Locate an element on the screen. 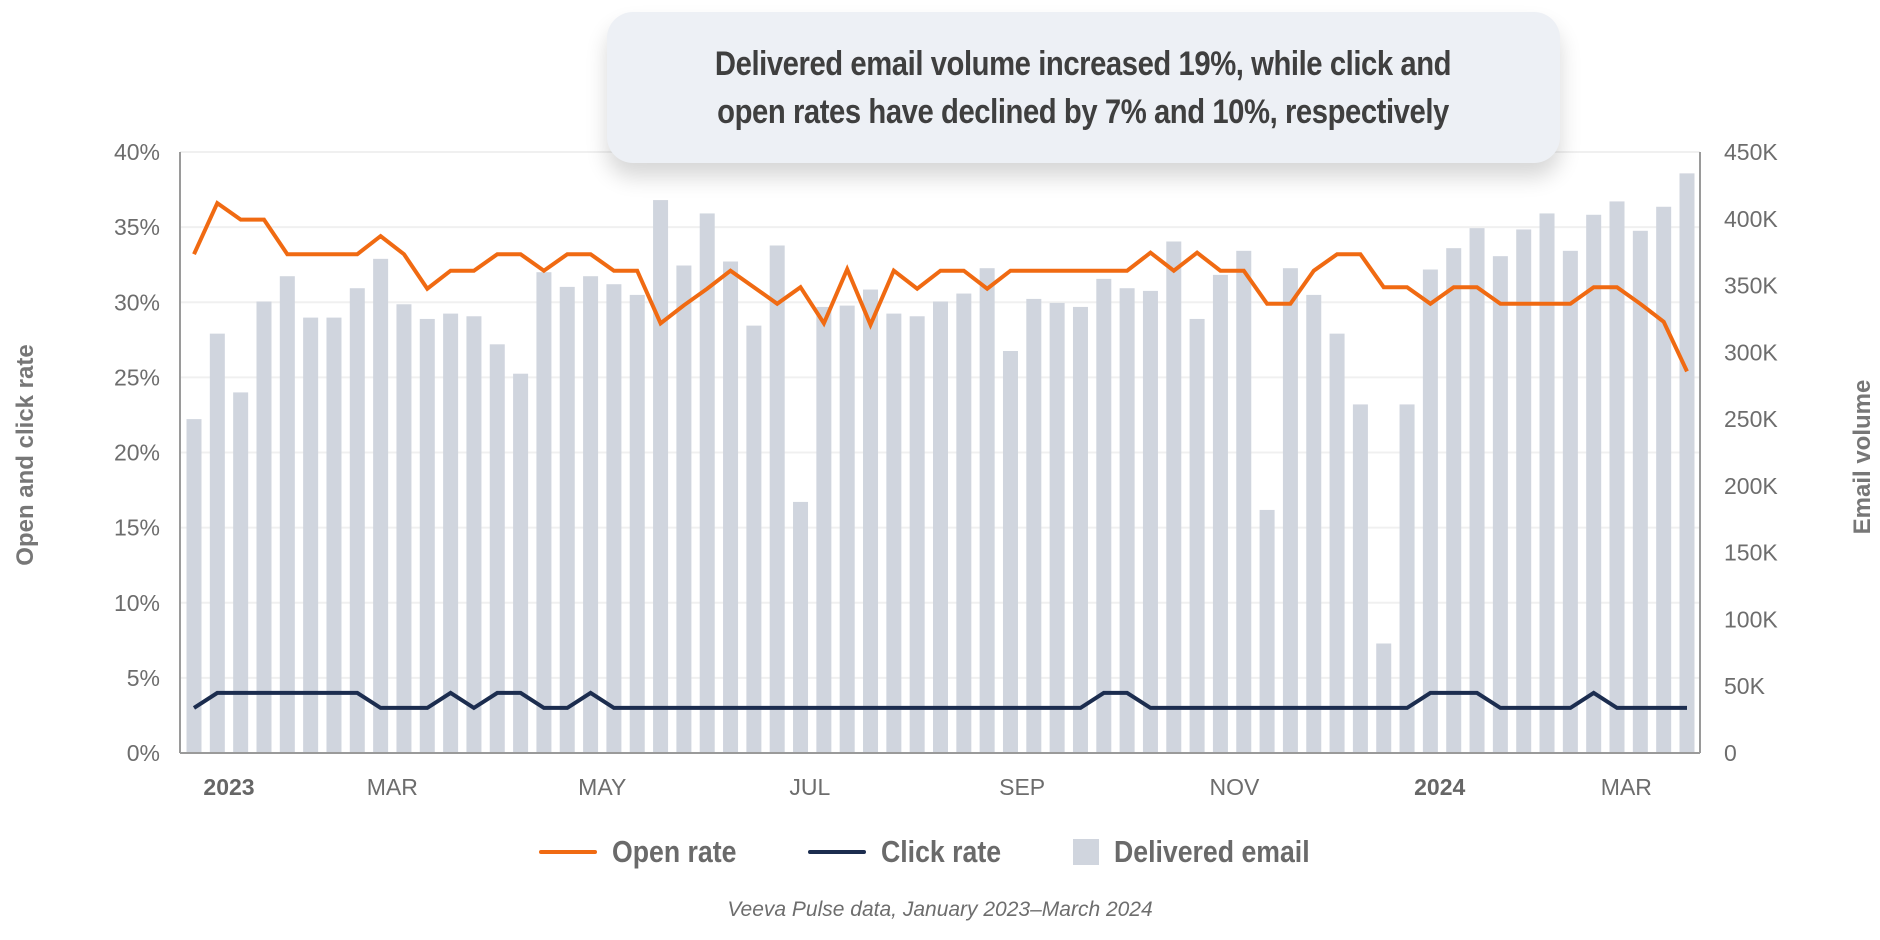 This screenshot has height=940, width=1880. left-axis-ticks: 0% 5% 10% 15% 20% 25% 30% 35% 40% is located at coordinates (137, 452).